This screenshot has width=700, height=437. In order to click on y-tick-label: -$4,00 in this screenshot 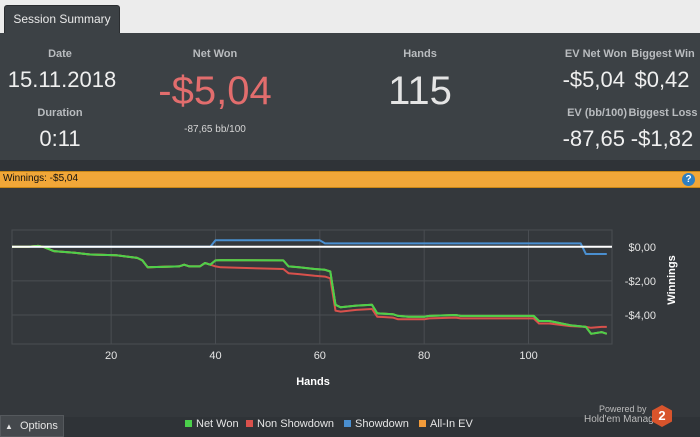, I will do `click(640, 316)`.